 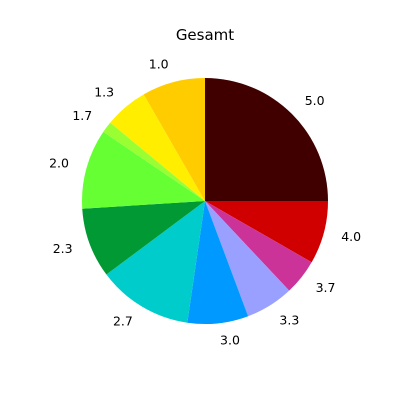 What do you see at coordinates (123, 321) in the screenshot?
I see `pie-label-2-7: 2.7` at bounding box center [123, 321].